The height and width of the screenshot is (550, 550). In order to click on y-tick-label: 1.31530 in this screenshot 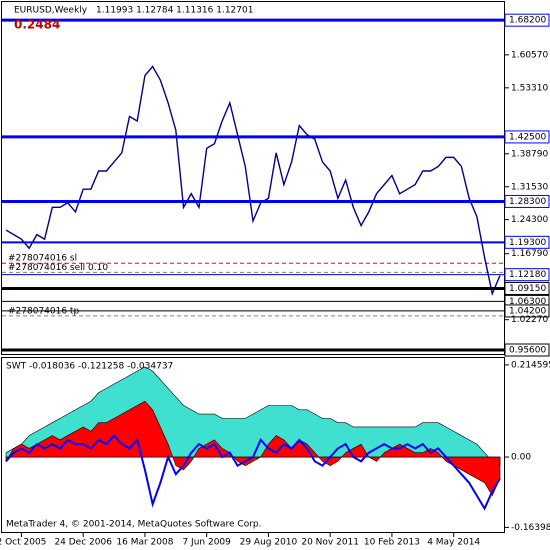, I will do `click(529, 187)`.